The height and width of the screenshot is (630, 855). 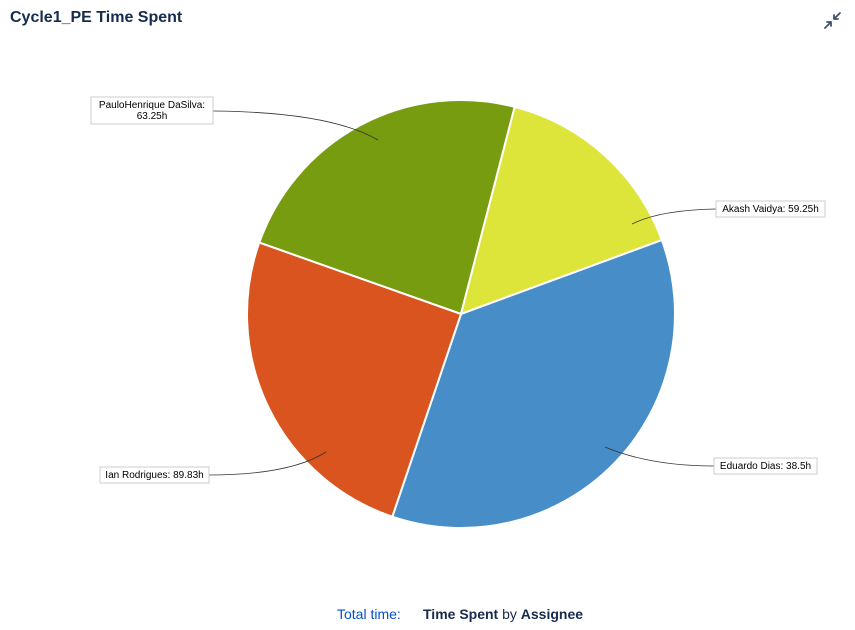 I want to click on leader-line-paulohenrique-dasilva, so click(x=295, y=125).